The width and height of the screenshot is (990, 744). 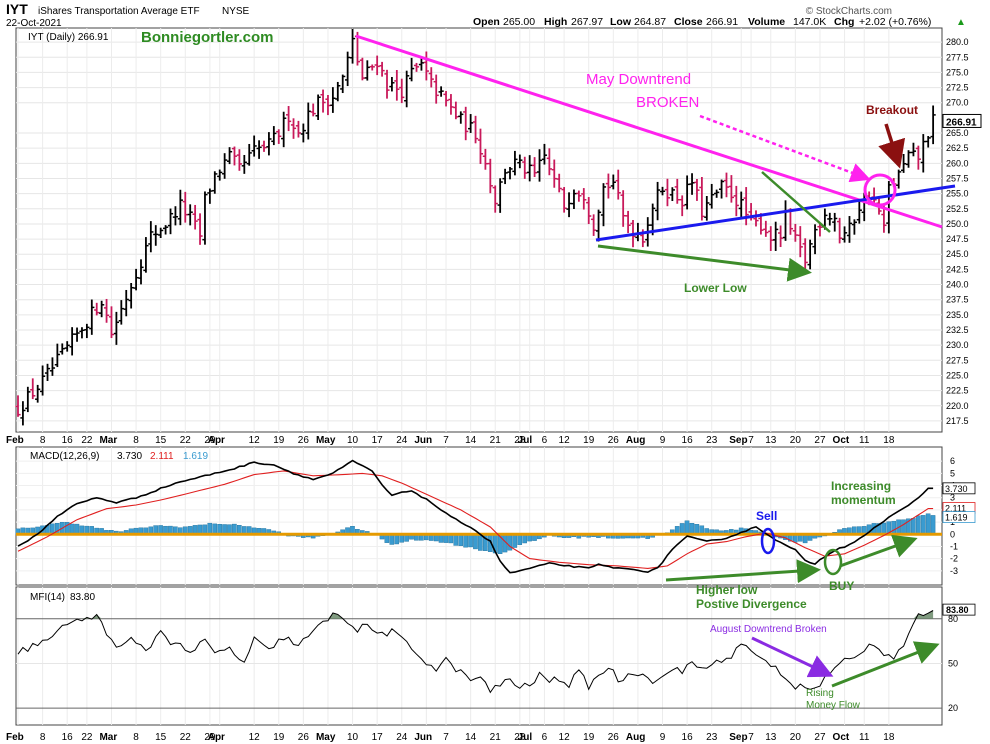 What do you see at coordinates (957, 72) in the screenshot?
I see `price-tick-label: 275.0` at bounding box center [957, 72].